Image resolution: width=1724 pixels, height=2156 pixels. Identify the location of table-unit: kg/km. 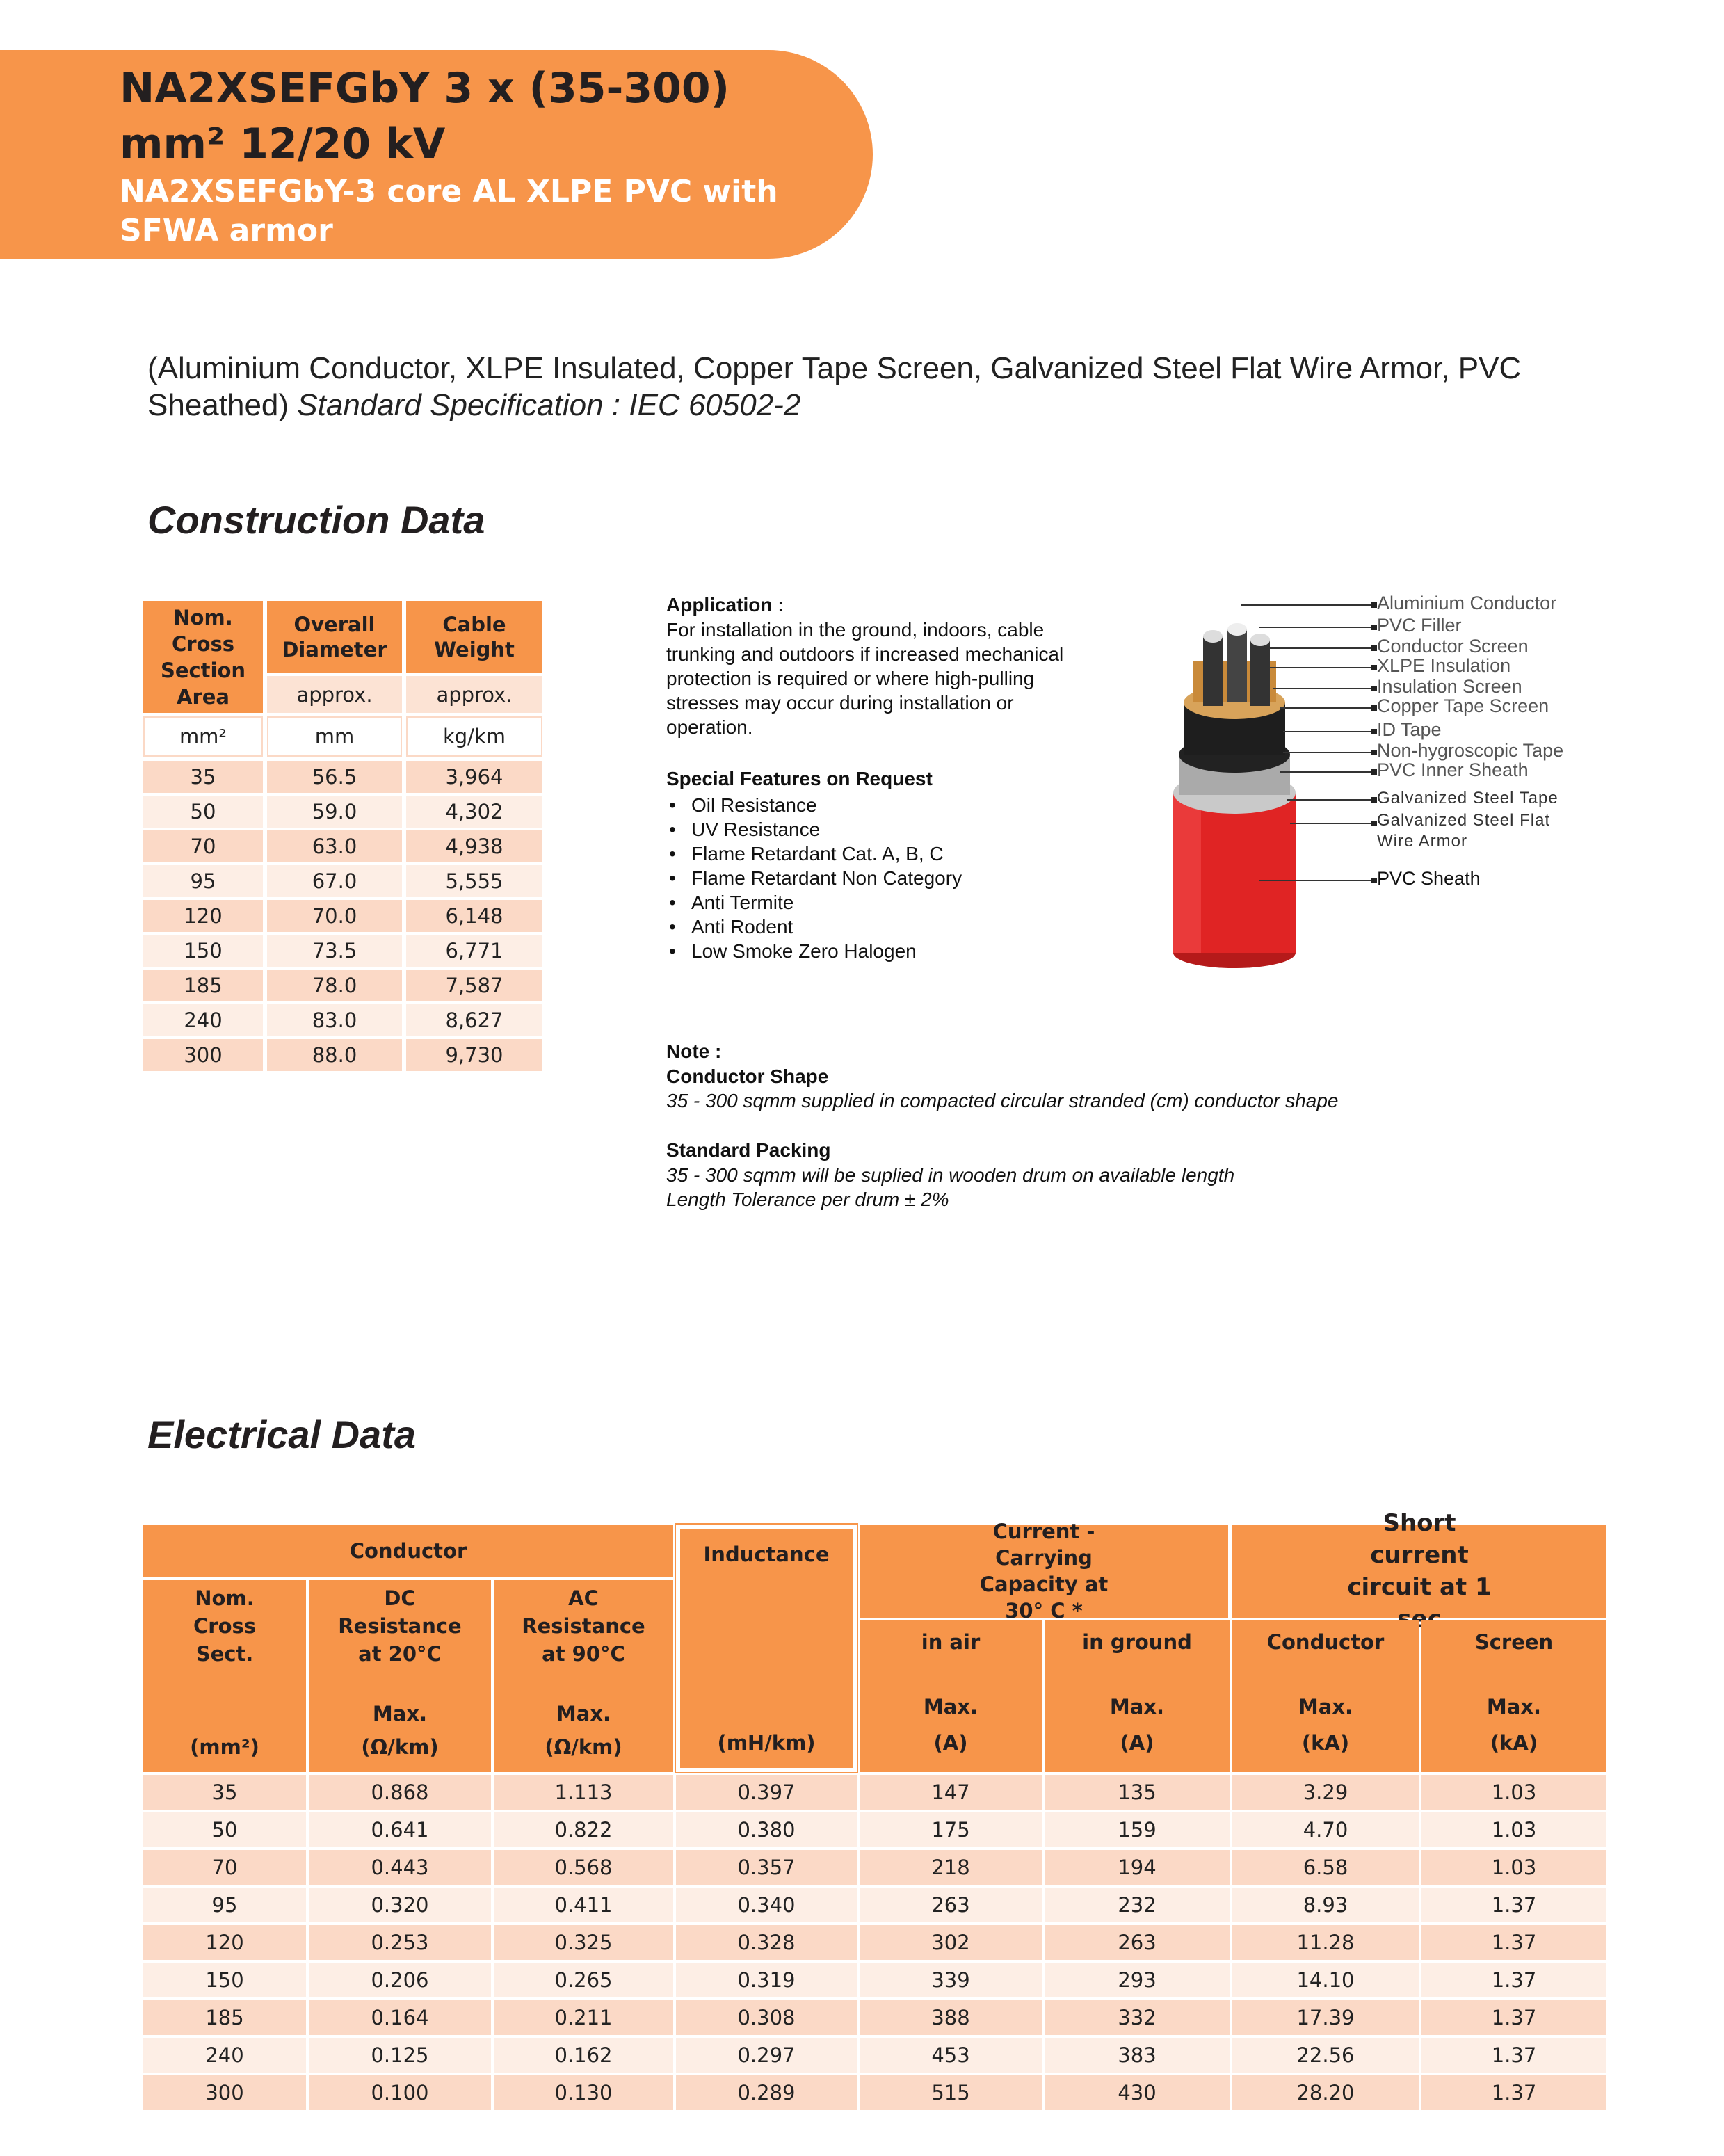
(474, 736).